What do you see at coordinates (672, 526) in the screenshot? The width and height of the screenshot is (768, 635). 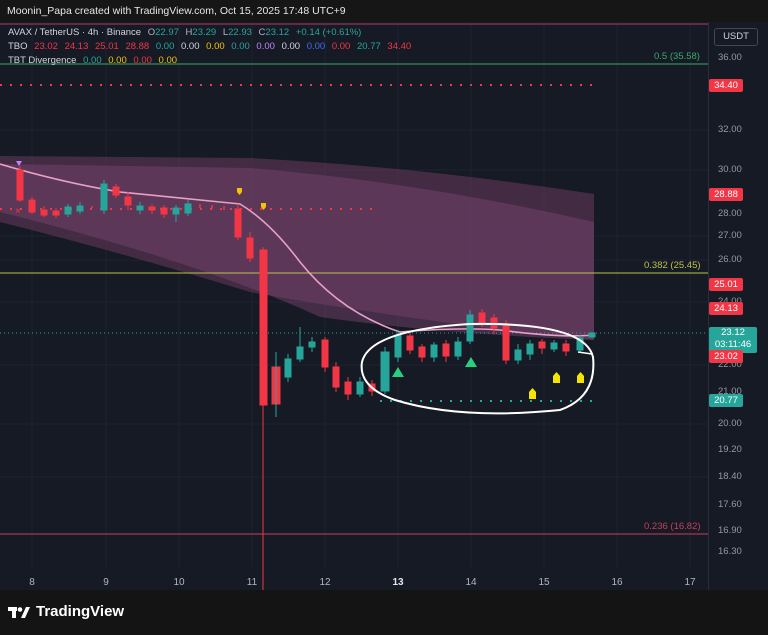 I see `fib-0236-label: 0.236 (16.82)` at bounding box center [672, 526].